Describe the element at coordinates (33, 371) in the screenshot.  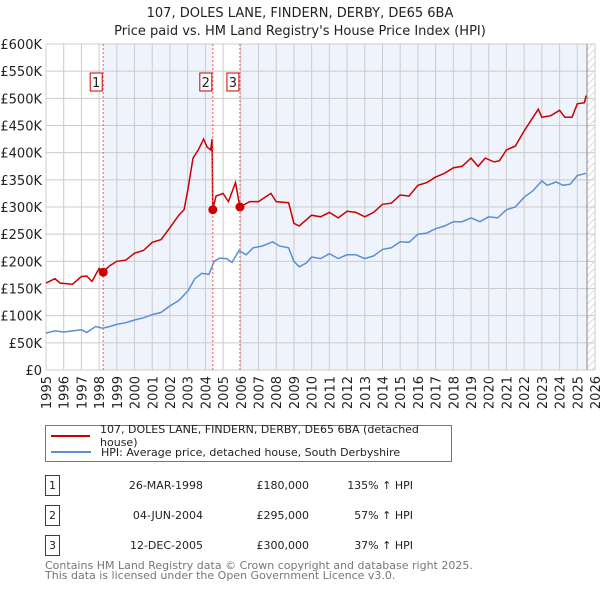
I see `y-tick-label: £0` at that location.